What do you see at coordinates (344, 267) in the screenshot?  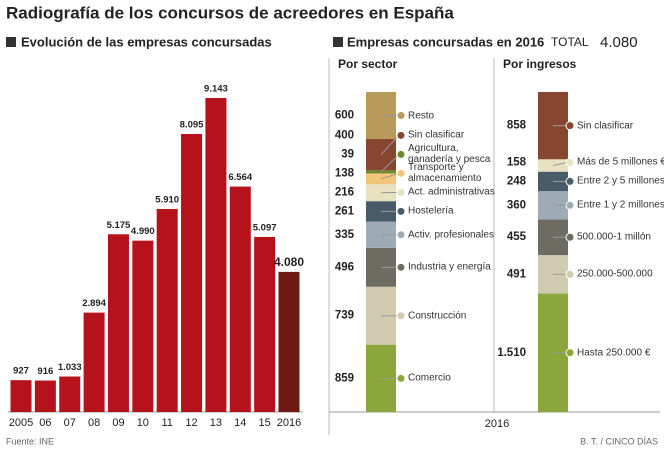 I see `value-label: 496` at bounding box center [344, 267].